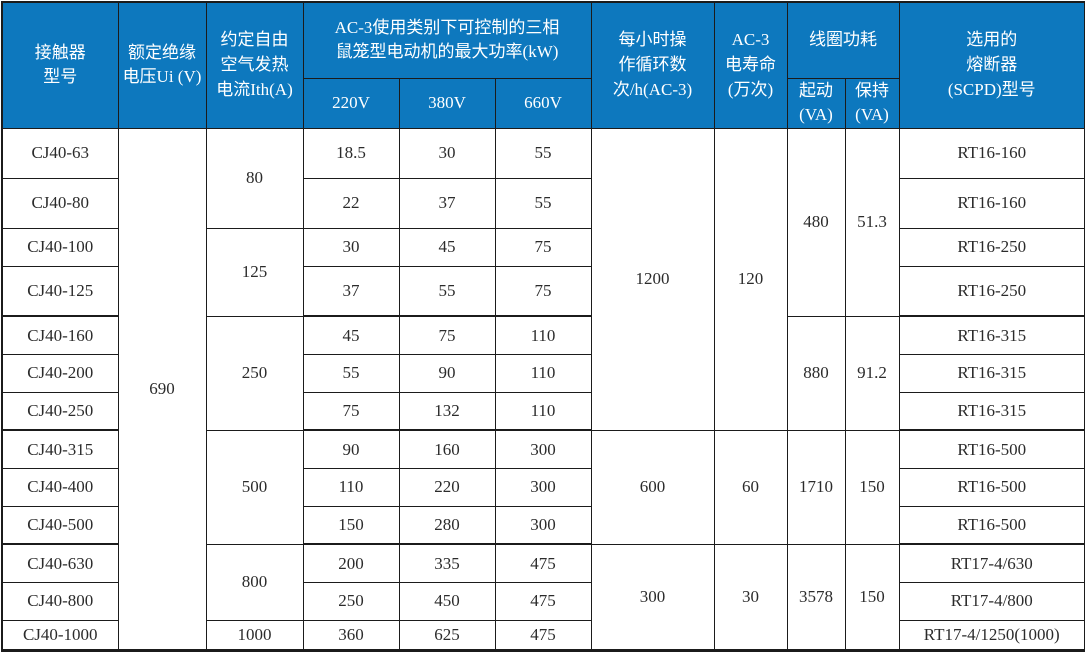 The image size is (1085, 652). What do you see at coordinates (351, 291) in the screenshot?
I see `cell-p220: 37` at bounding box center [351, 291].